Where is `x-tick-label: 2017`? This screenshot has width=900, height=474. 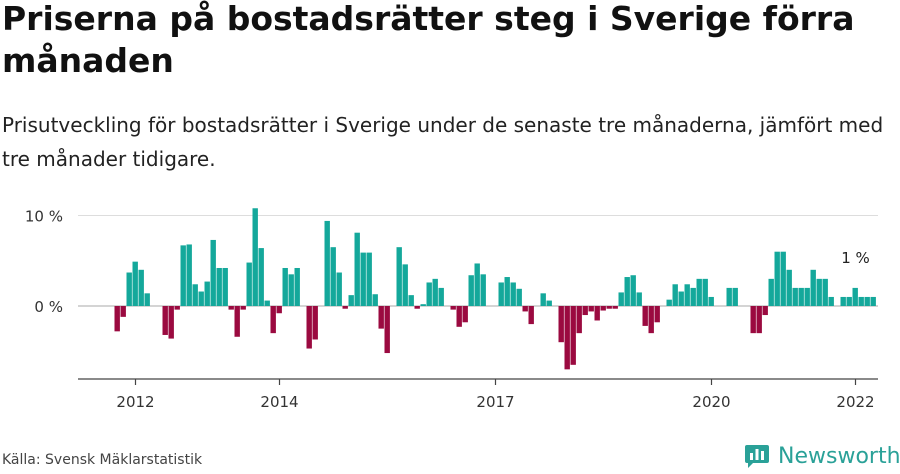 x-tick-label: 2017 is located at coordinates (495, 402).